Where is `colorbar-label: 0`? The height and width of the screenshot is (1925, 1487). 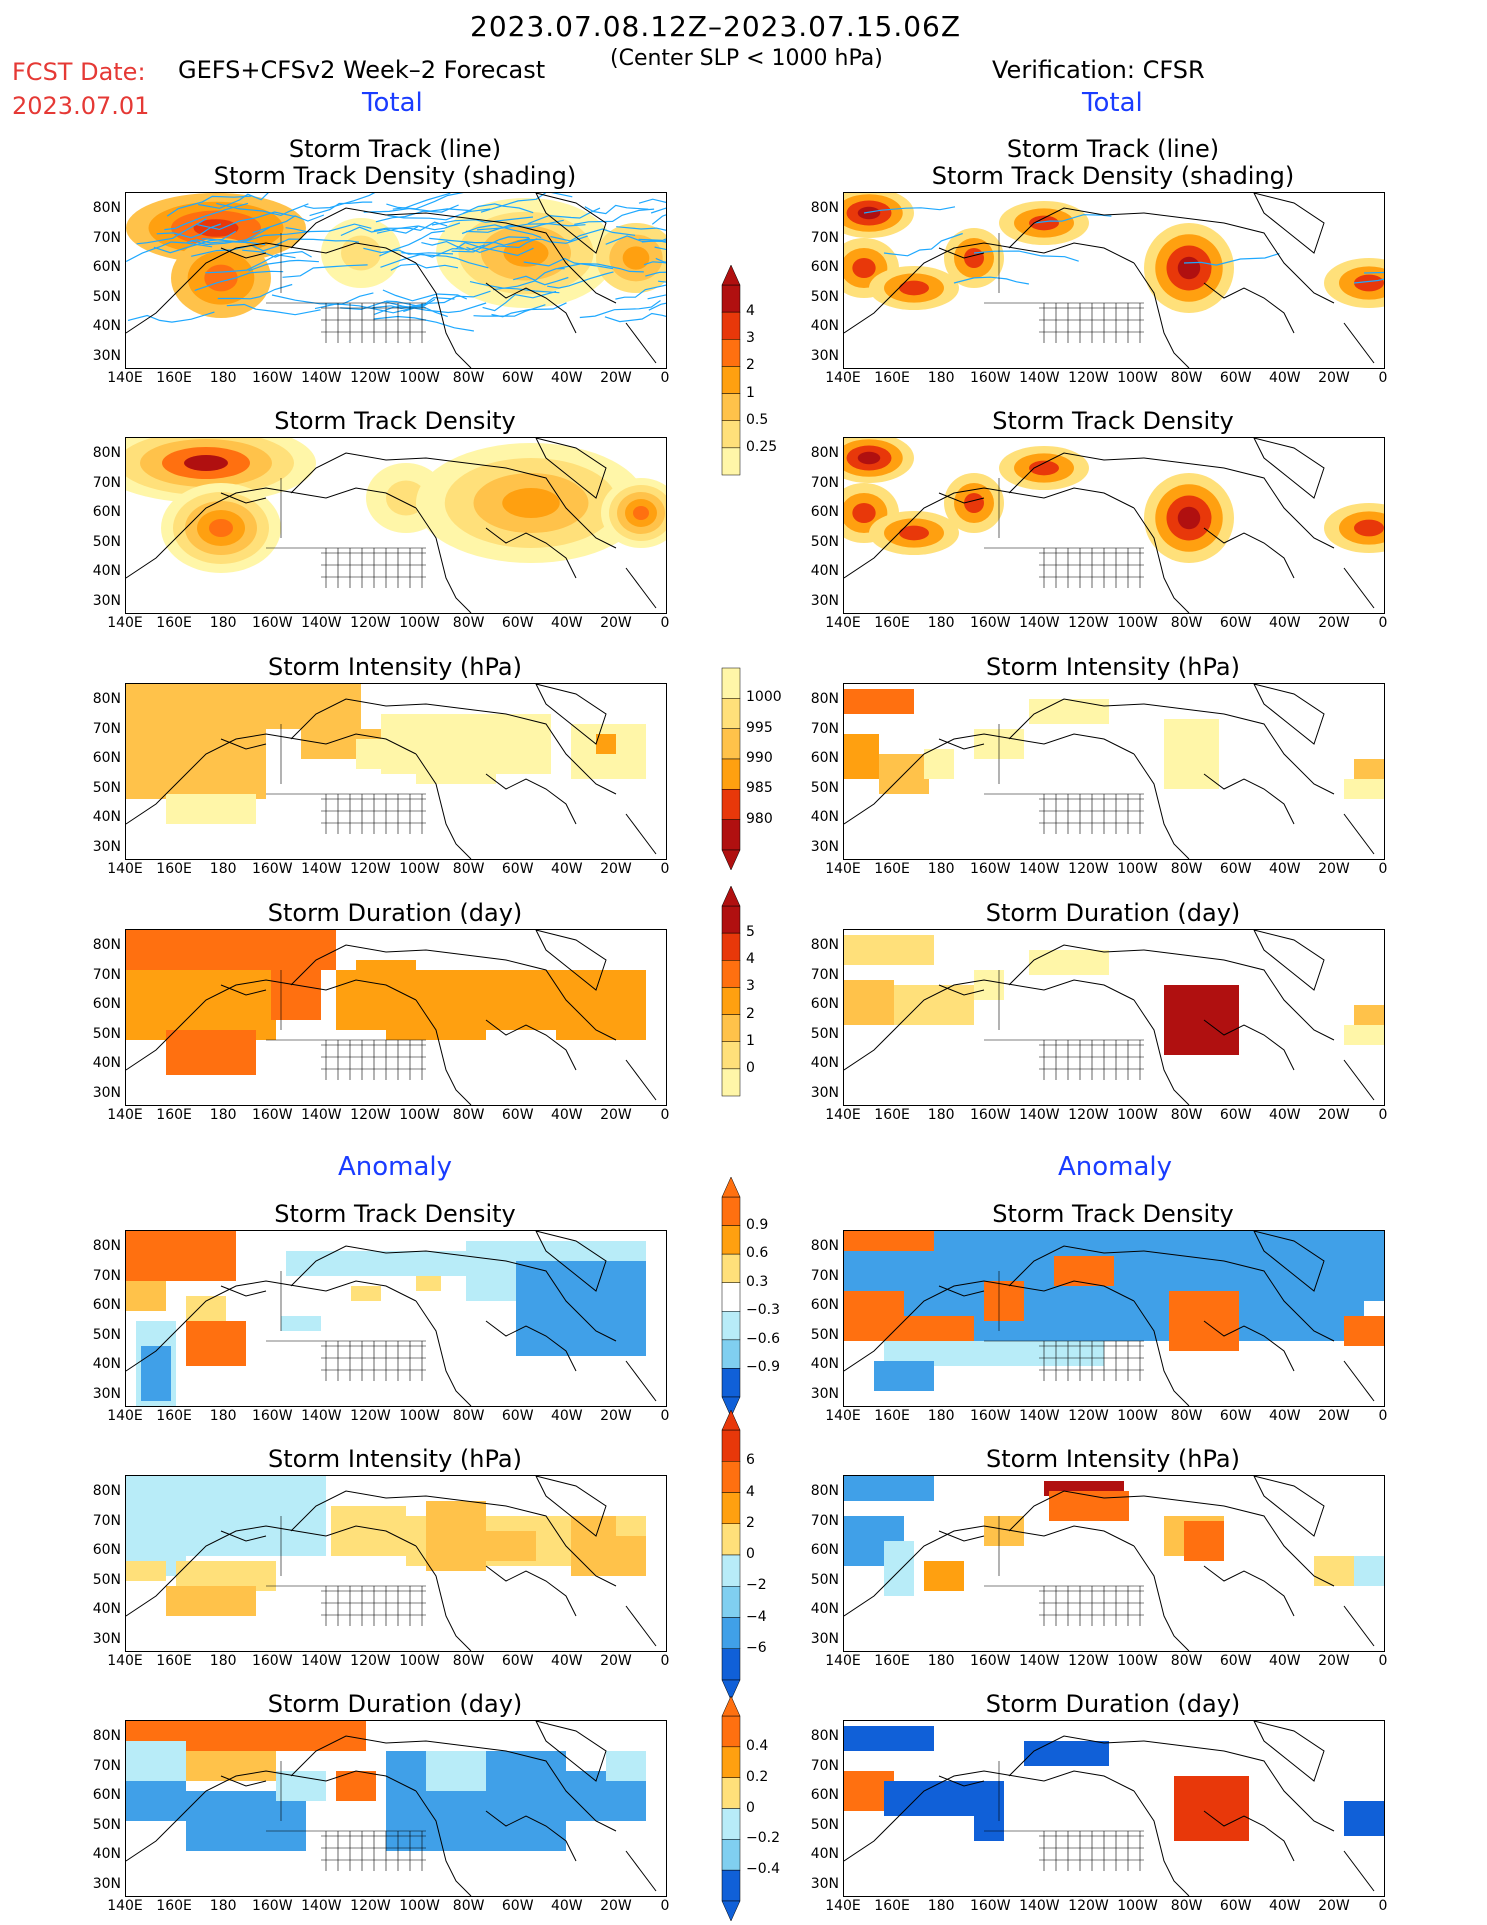 colorbar-label: 0 is located at coordinates (750, 1554).